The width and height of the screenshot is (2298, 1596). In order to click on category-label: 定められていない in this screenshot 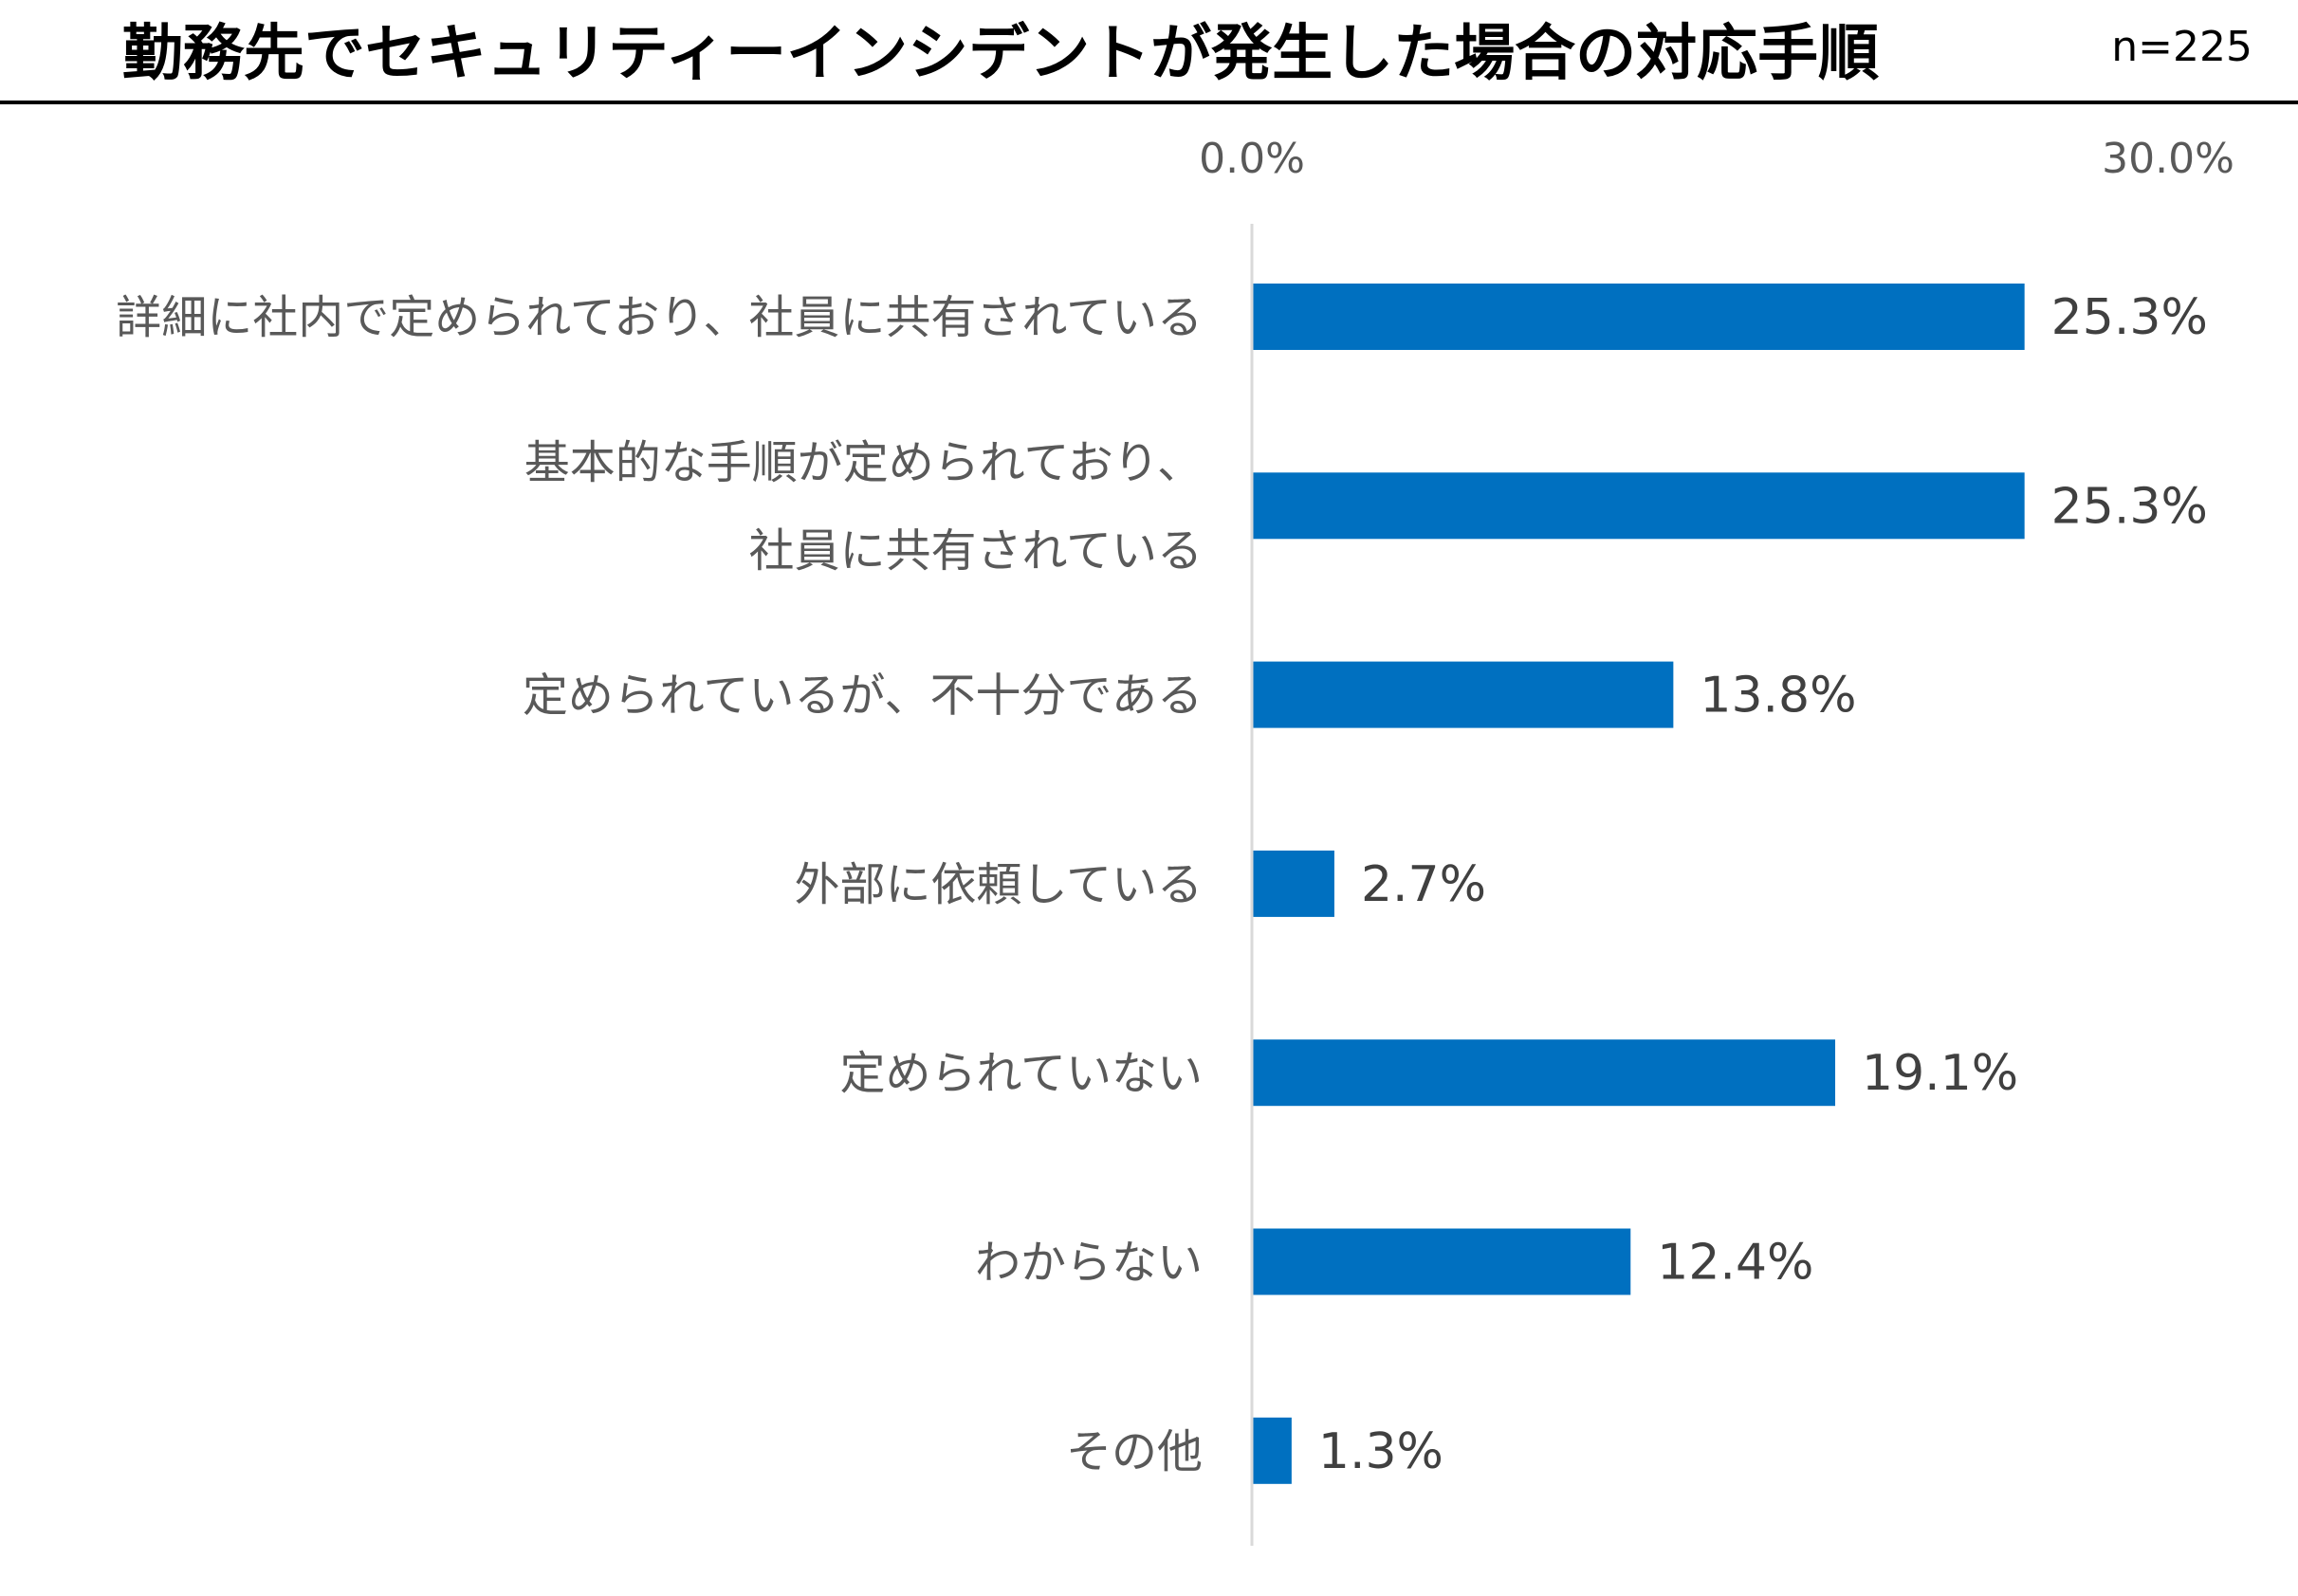, I will do `click(1021, 1073)`.